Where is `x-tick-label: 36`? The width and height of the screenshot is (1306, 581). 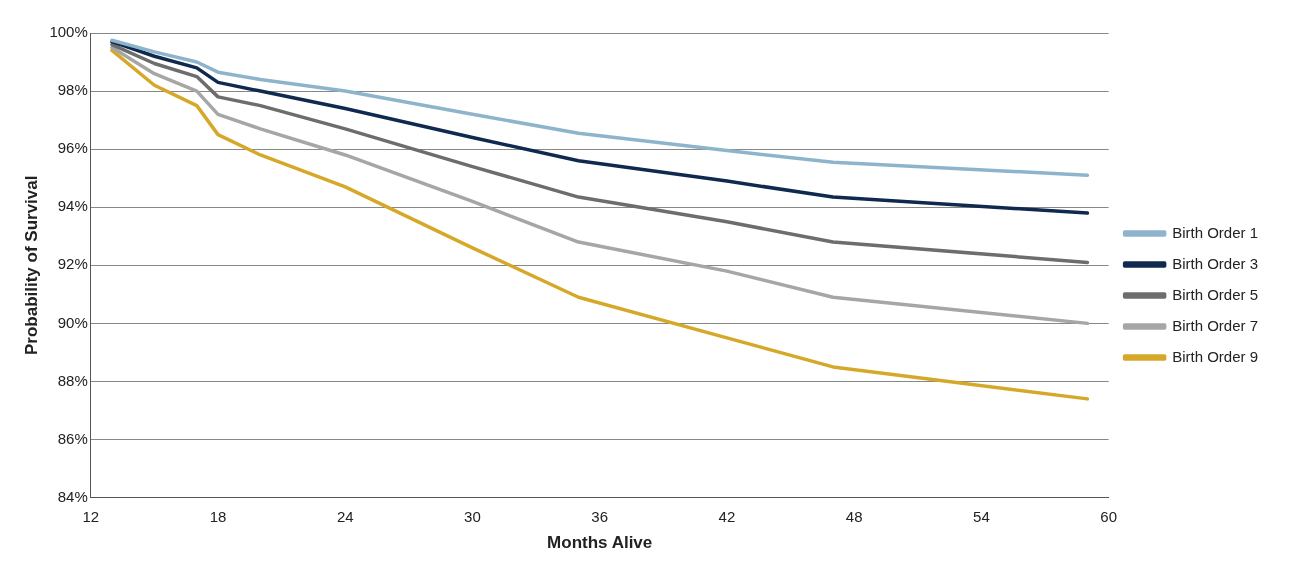 x-tick-label: 36 is located at coordinates (600, 516).